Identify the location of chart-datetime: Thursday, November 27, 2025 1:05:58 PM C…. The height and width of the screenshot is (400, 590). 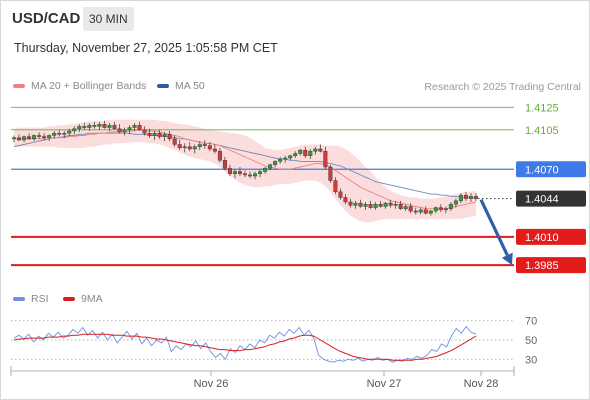
(146, 48).